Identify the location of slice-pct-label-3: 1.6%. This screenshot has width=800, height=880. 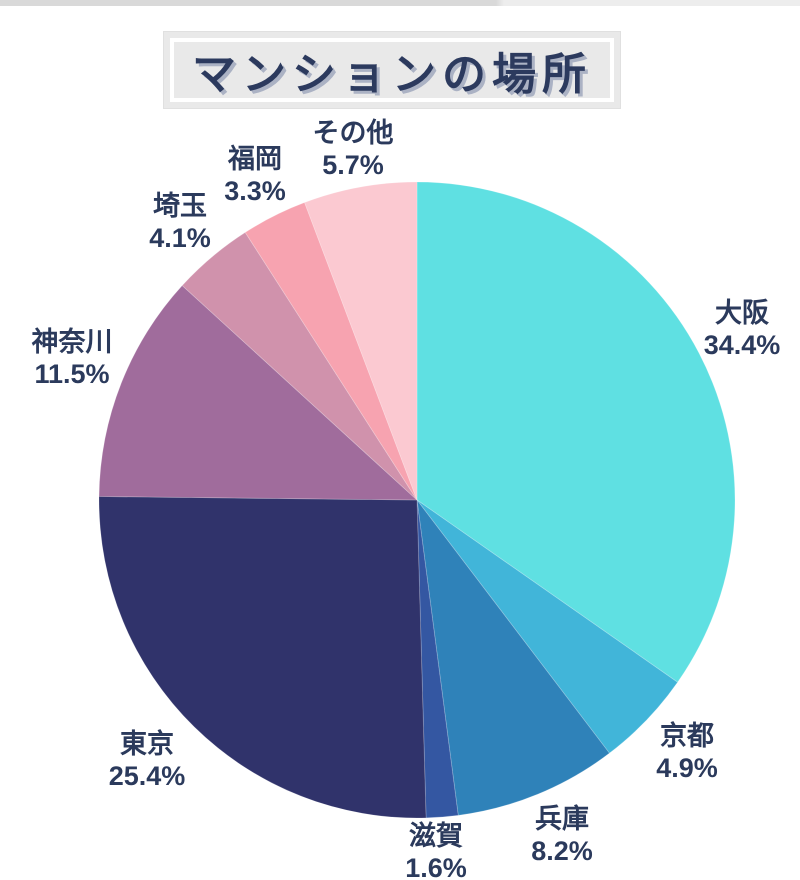
(436, 866).